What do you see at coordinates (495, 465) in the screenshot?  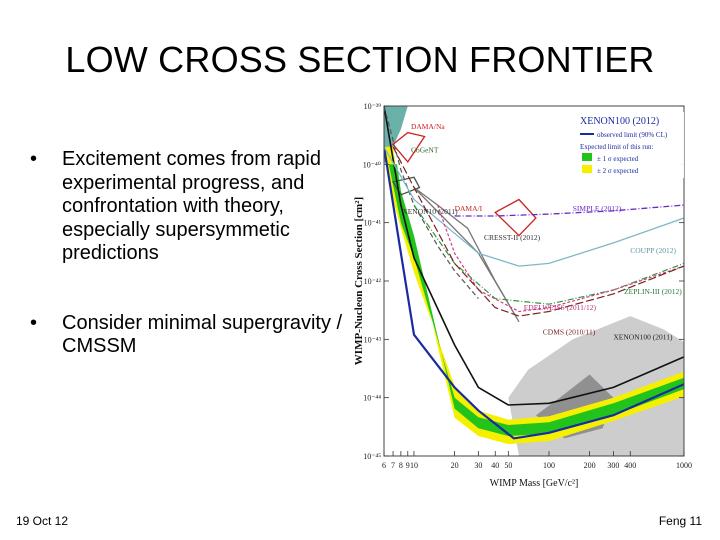 I see `x-tick-label: 40` at bounding box center [495, 465].